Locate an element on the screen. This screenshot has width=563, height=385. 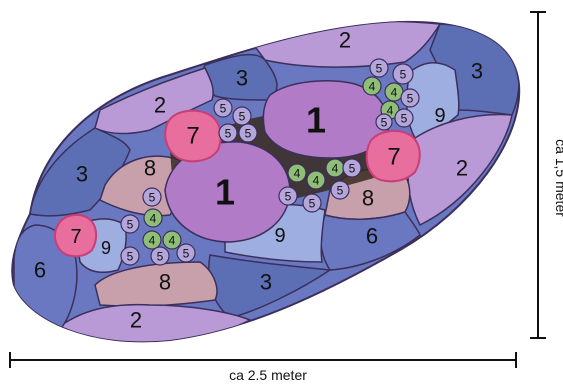
label-zone-7-upper-left: 7 is located at coordinates (192, 136).